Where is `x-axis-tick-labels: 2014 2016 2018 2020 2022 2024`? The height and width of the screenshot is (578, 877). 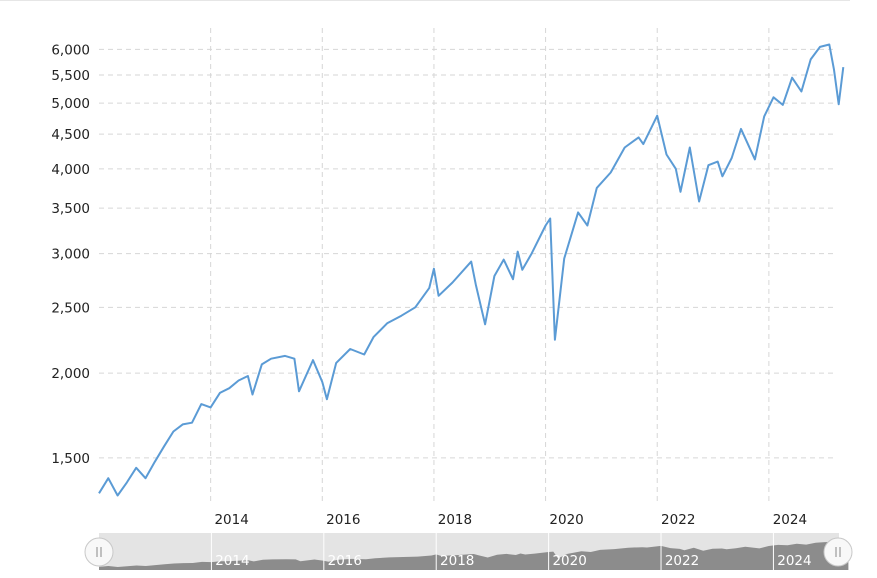 x-axis-tick-labels: 2014 2016 2018 2020 2022 2024 is located at coordinates (510, 520).